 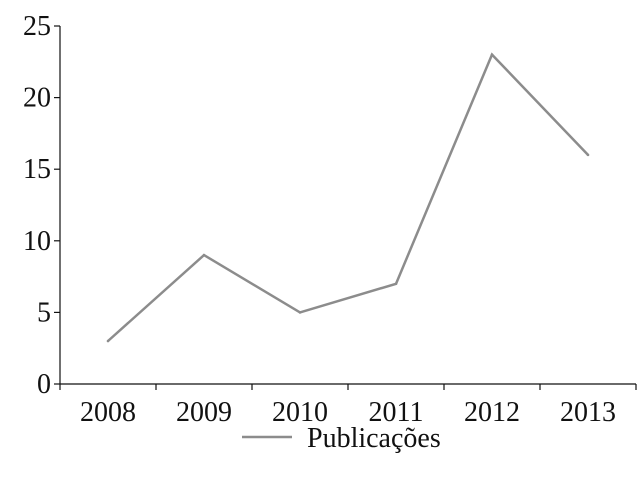 I want to click on x-tick-label: 2013, so click(x=588, y=412).